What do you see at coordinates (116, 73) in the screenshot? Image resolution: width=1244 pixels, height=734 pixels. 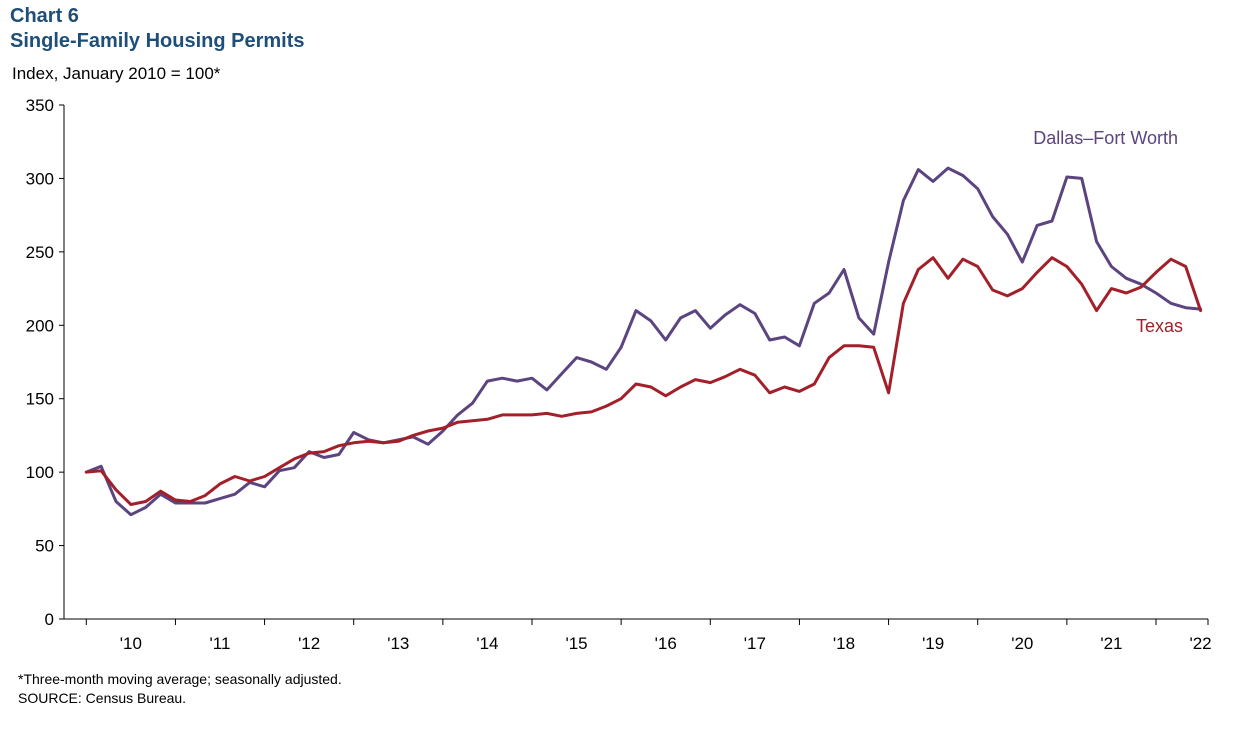 I see `y-axis-unit-label: Index, January 2010 = 100*` at bounding box center [116, 73].